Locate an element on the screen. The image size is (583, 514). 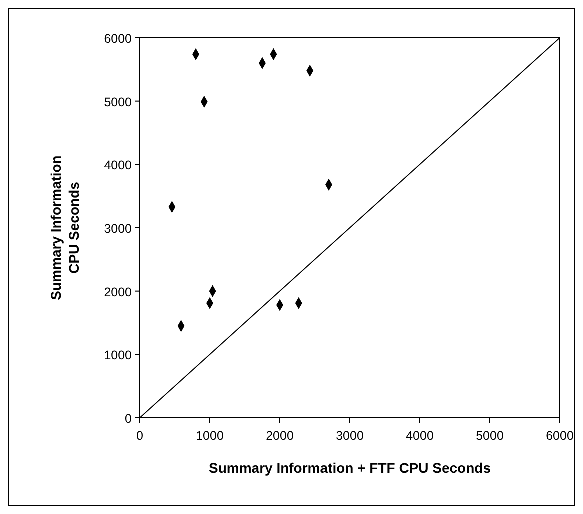
y-tick-label: 6000 is located at coordinates (118, 39).